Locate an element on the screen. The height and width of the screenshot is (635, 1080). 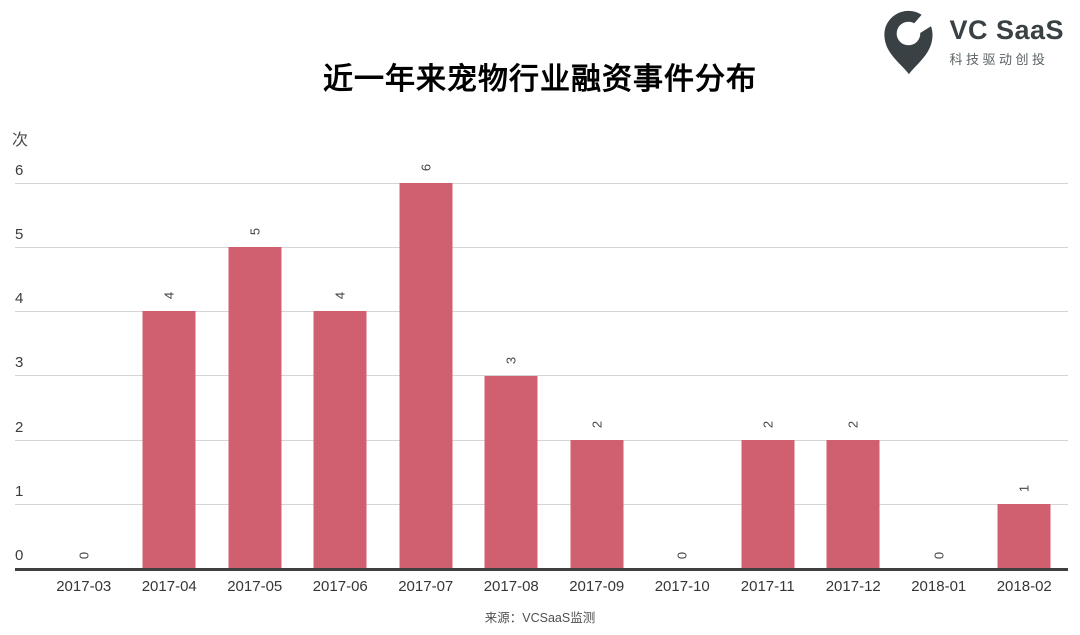
x-tick-label: 2017-11 is located at coordinates (767, 586).